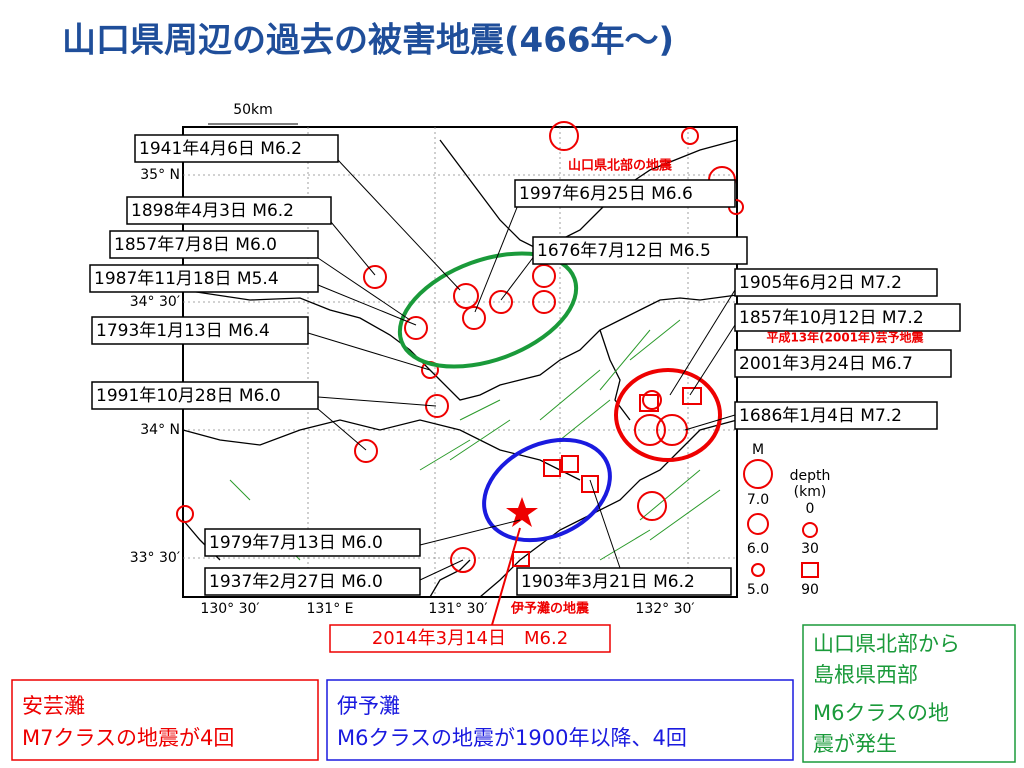 The height and width of the screenshot is (768, 1024). I want to click on scale-label: 50km, so click(253, 110).